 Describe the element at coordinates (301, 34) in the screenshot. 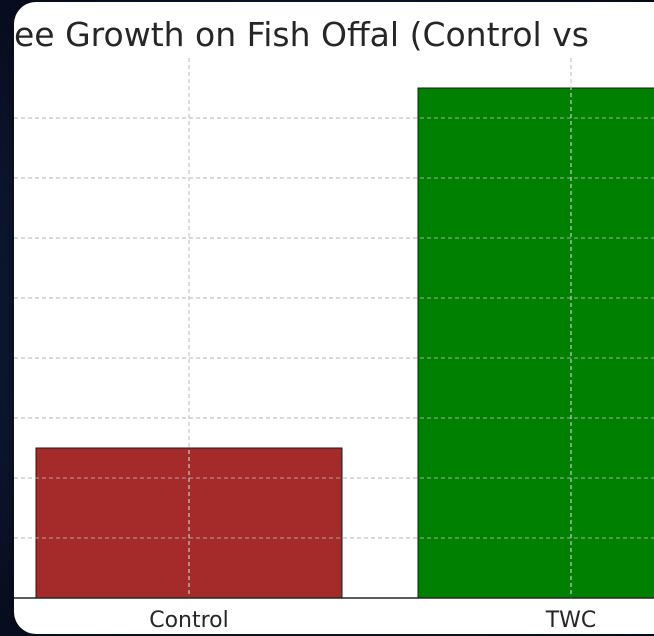

I see `chart-title: ee Growth on Fish Offal (Control vs` at that location.